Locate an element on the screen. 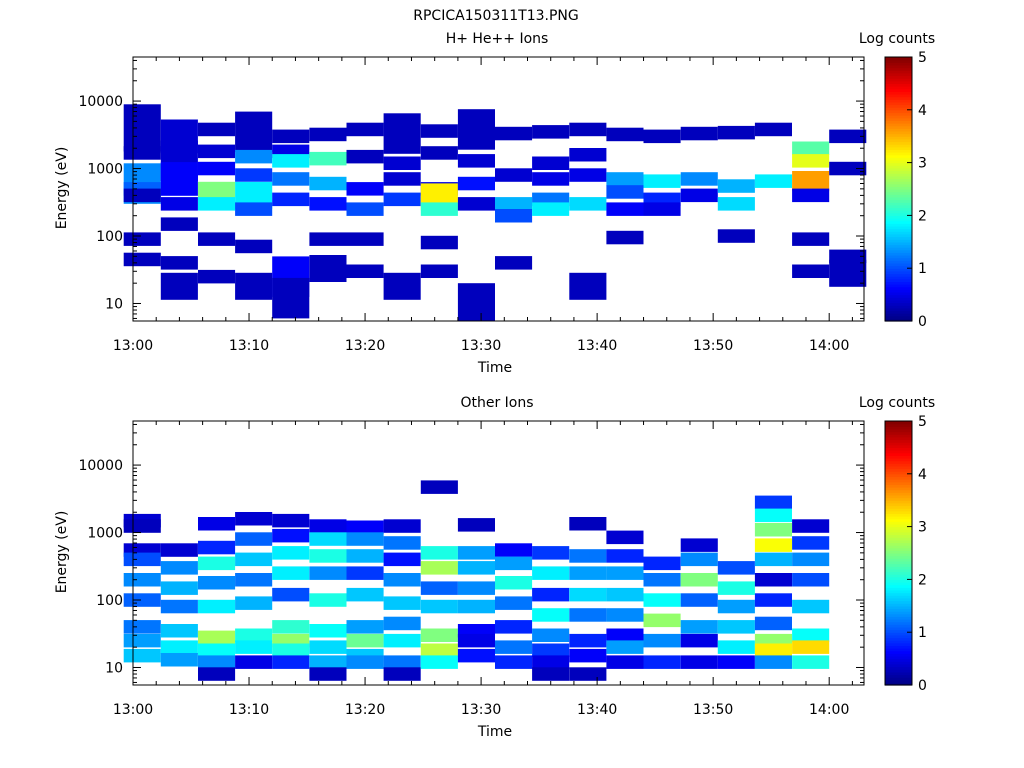  figure-title: RPCICA150311T13.PNG is located at coordinates (495, 16).